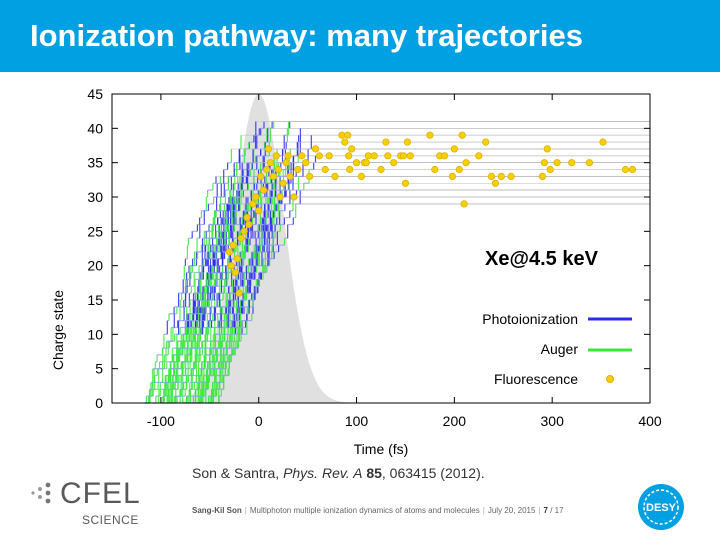 The width and height of the screenshot is (720, 540). Describe the element at coordinates (323, 473) in the screenshot. I see `citation-journal: Phys. Rev. A` at that location.